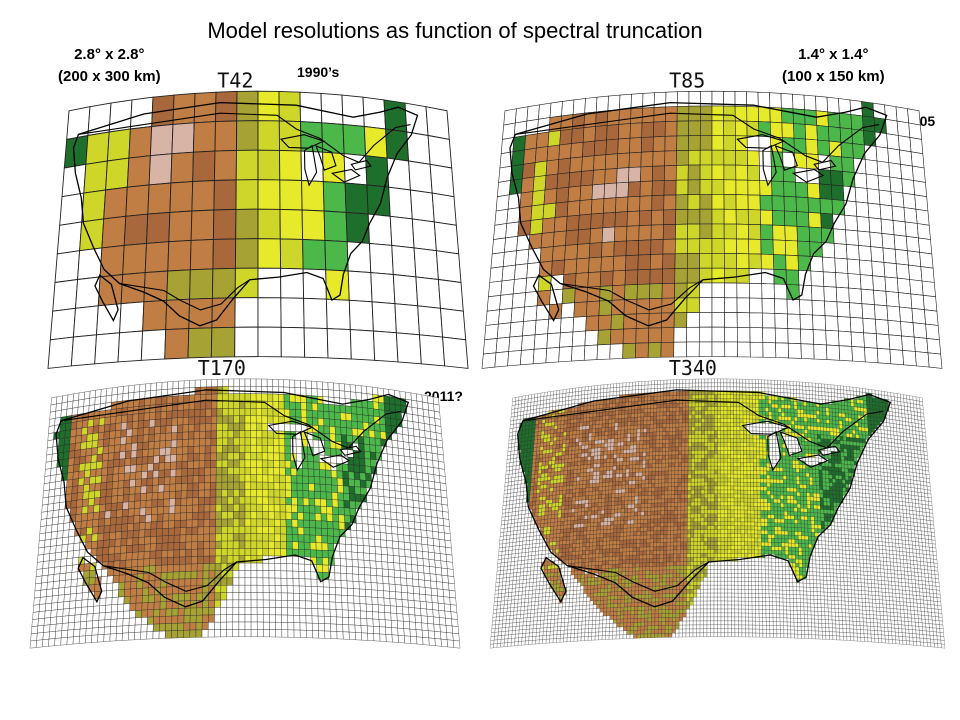 The height and width of the screenshot is (720, 960). Describe the element at coordinates (109, 54) in the screenshot. I see `resolution-degrees: 2.8° x 2.8°` at that location.